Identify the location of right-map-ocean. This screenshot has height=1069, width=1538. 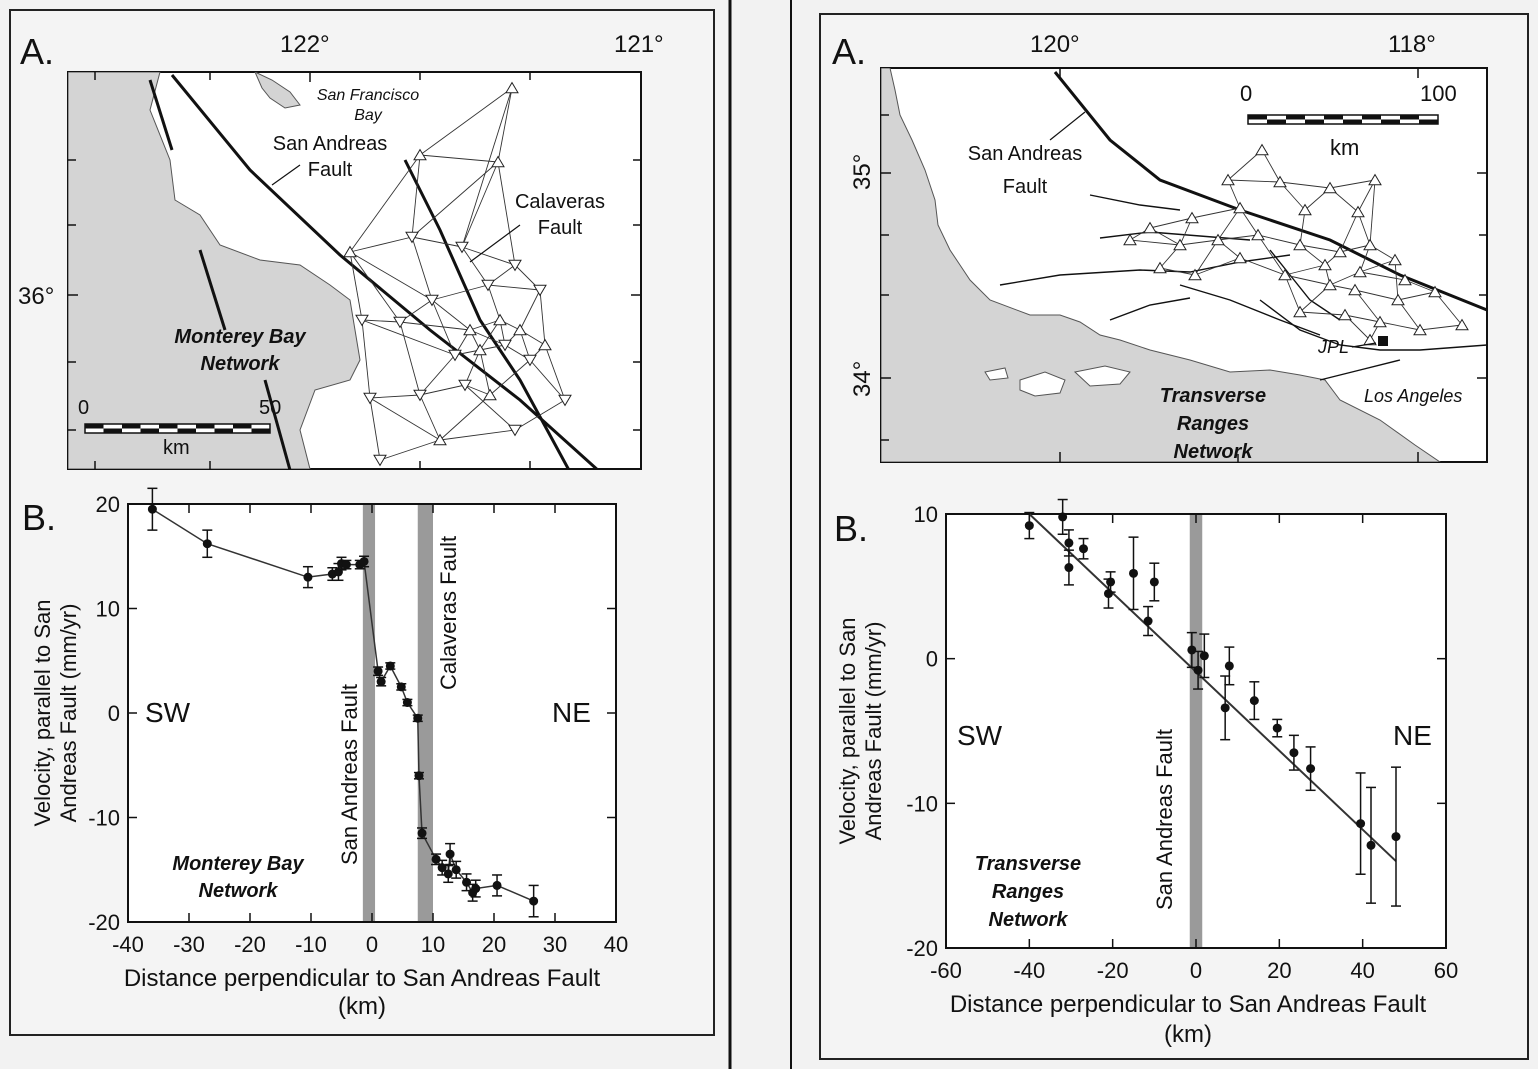
(1161, 265).